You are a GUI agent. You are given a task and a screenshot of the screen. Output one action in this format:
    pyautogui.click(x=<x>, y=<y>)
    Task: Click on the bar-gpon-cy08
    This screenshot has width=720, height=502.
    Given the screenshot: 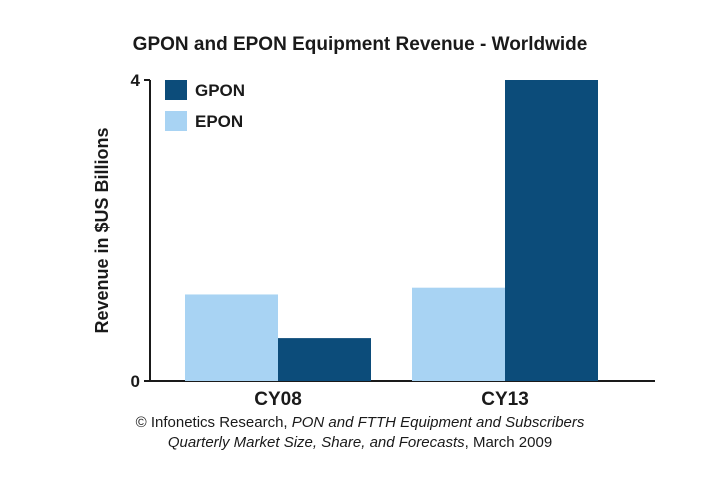 What is the action you would take?
    pyautogui.click(x=324, y=359)
    